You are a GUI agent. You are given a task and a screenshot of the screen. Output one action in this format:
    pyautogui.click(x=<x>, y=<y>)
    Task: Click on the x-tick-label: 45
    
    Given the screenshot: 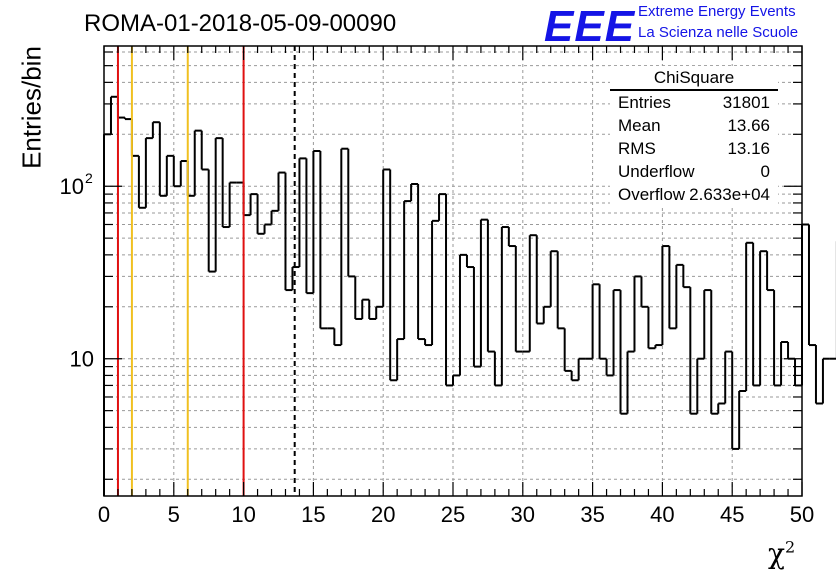 What is the action you would take?
    pyautogui.click(x=732, y=514)
    